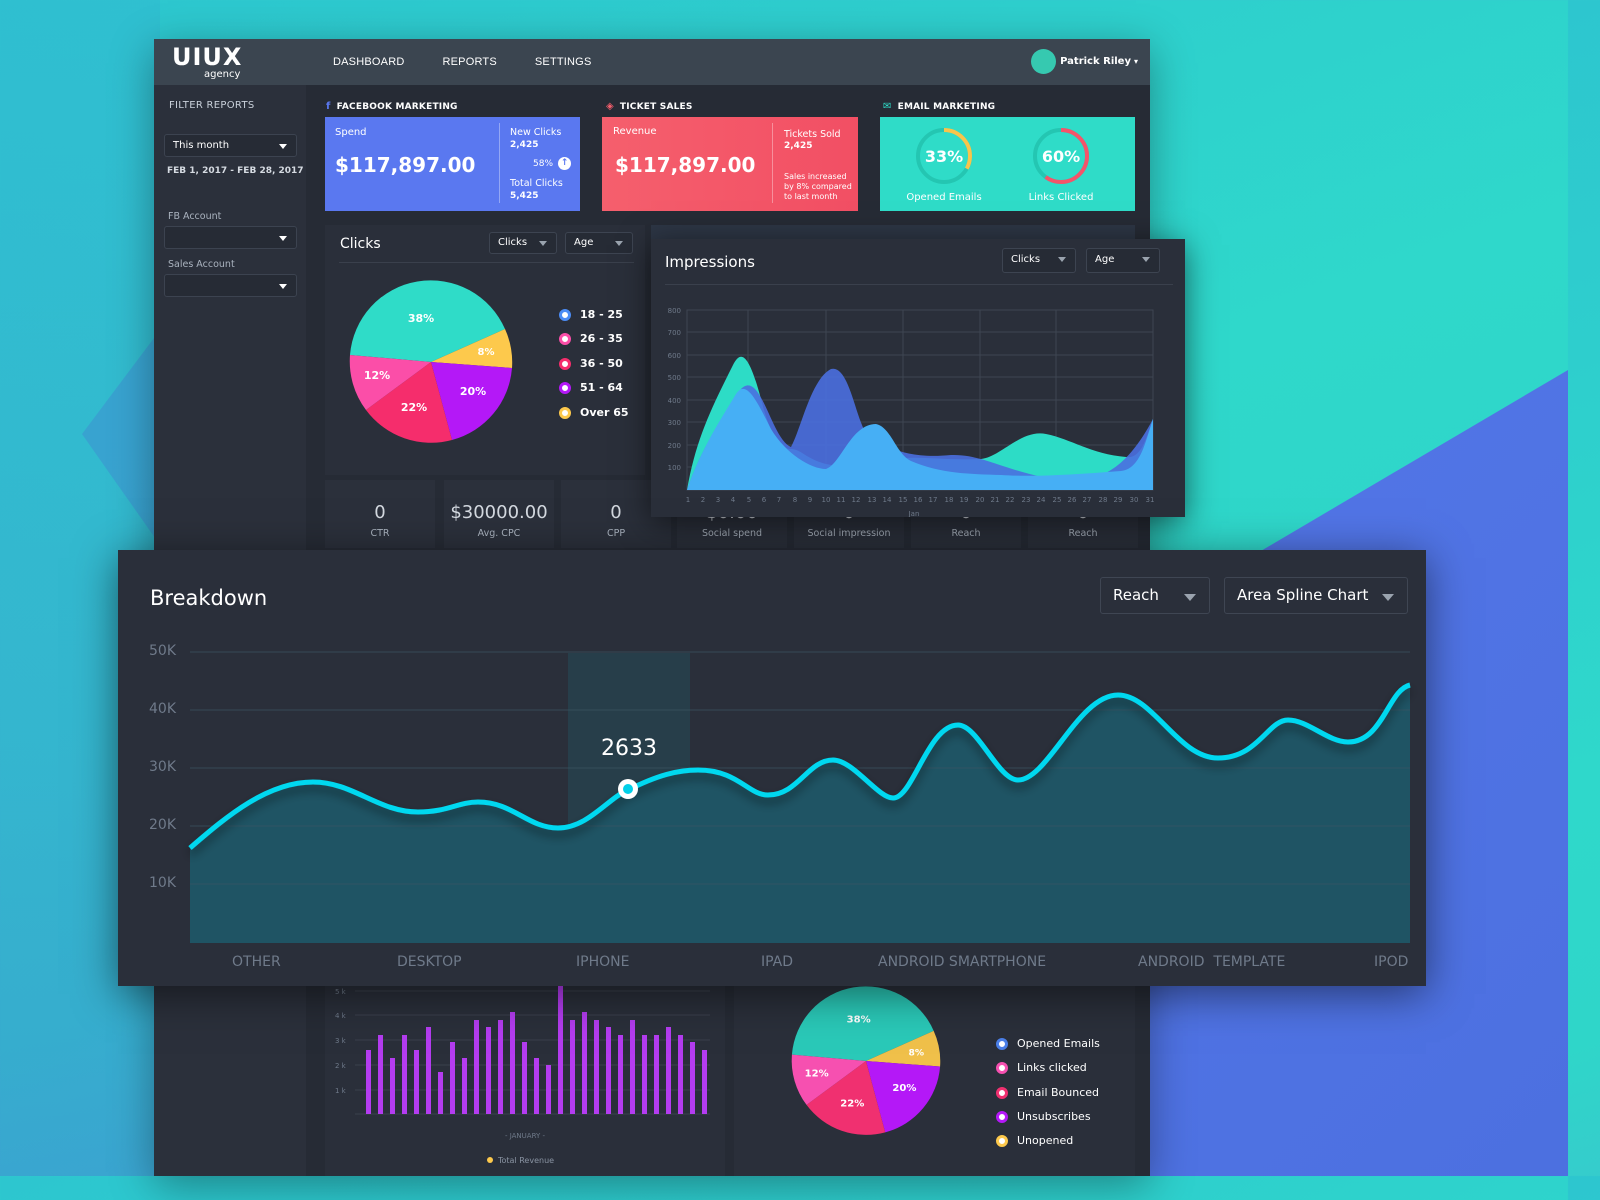  I want to click on user-menu: Patrick Riley ▾, so click(1084, 61).